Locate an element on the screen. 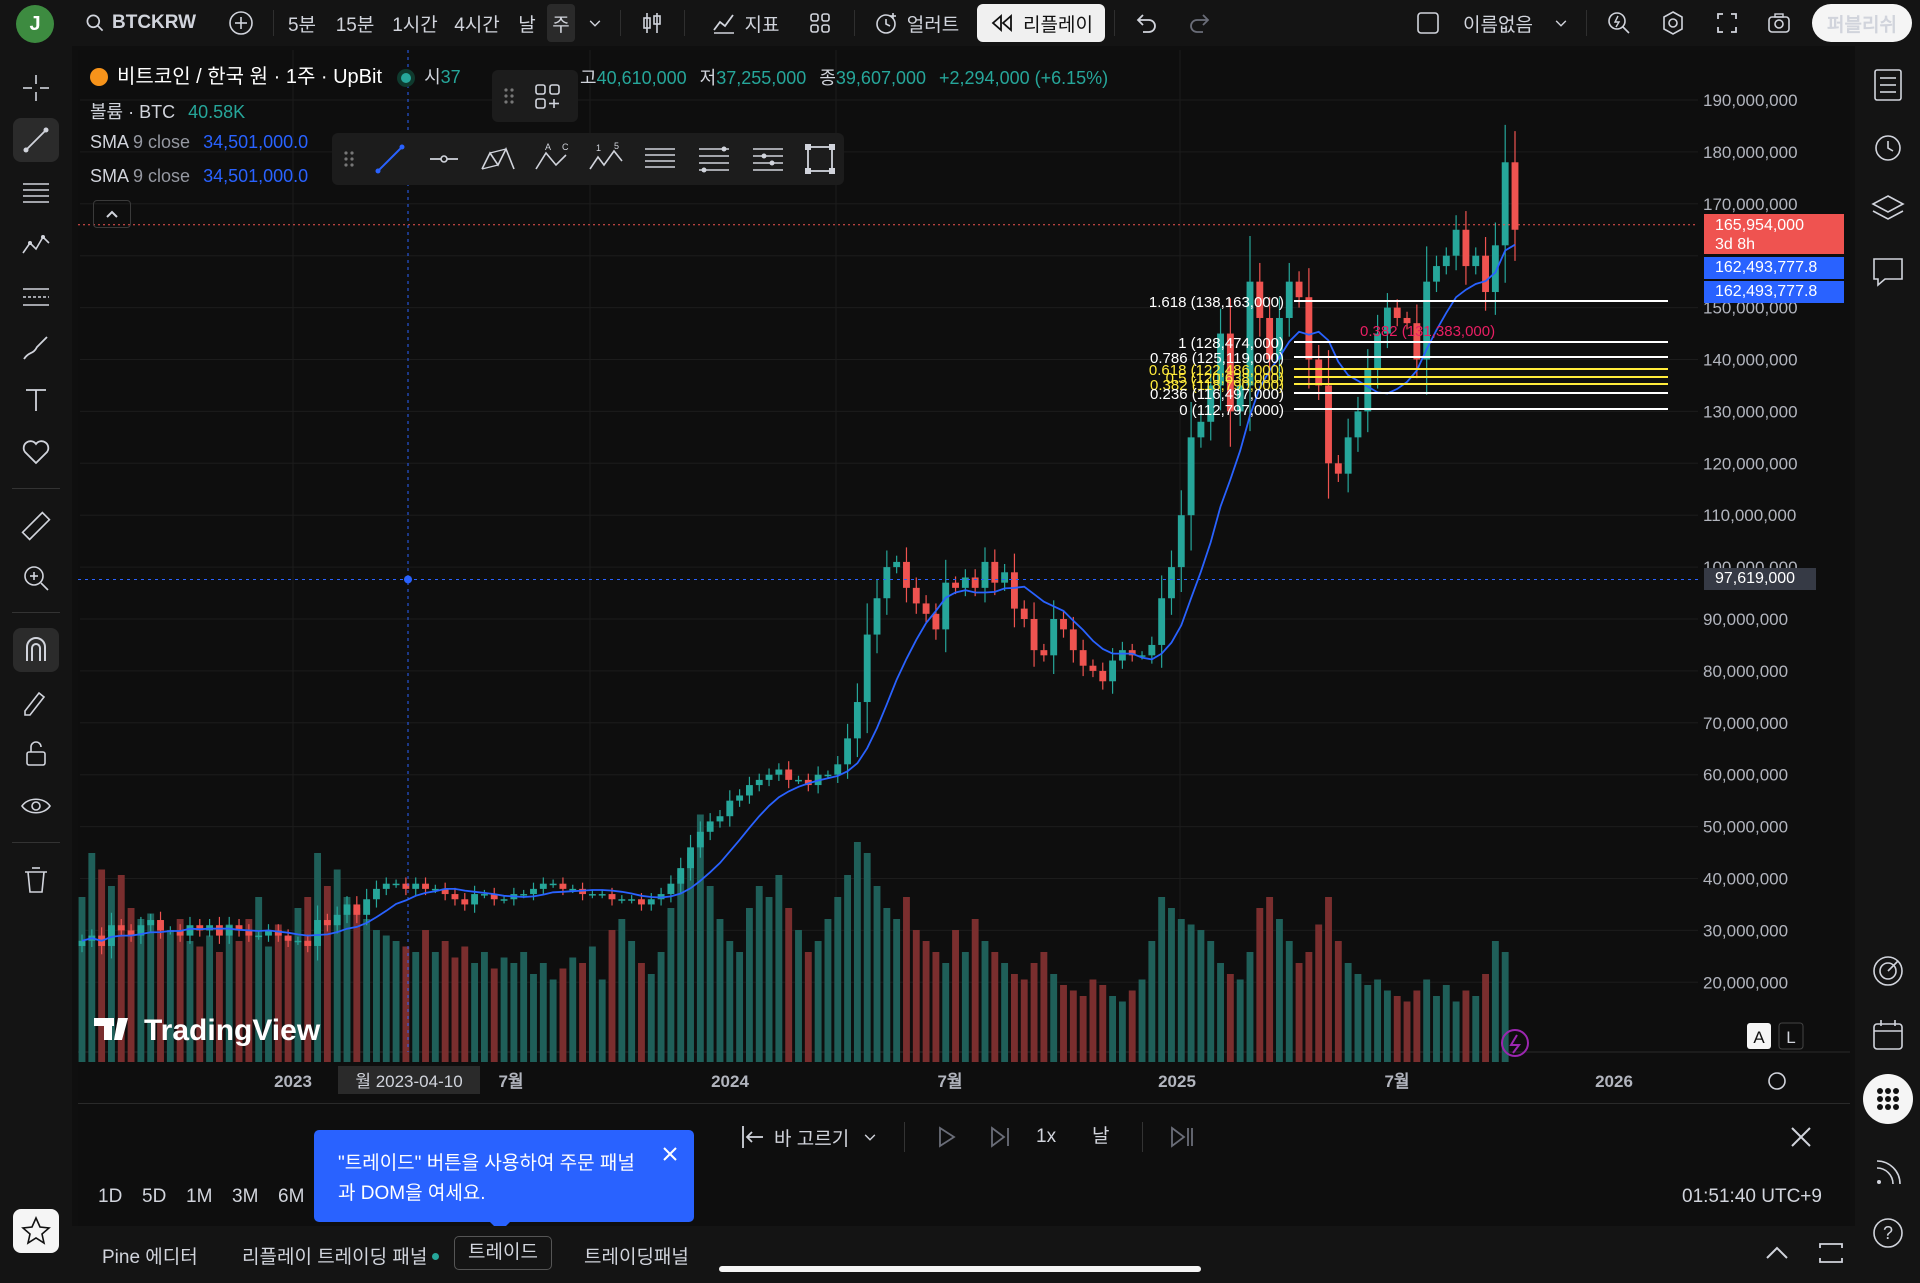 Image resolution: width=1920 pixels, height=1283 pixels. trendline-tool is located at coordinates (36, 140).